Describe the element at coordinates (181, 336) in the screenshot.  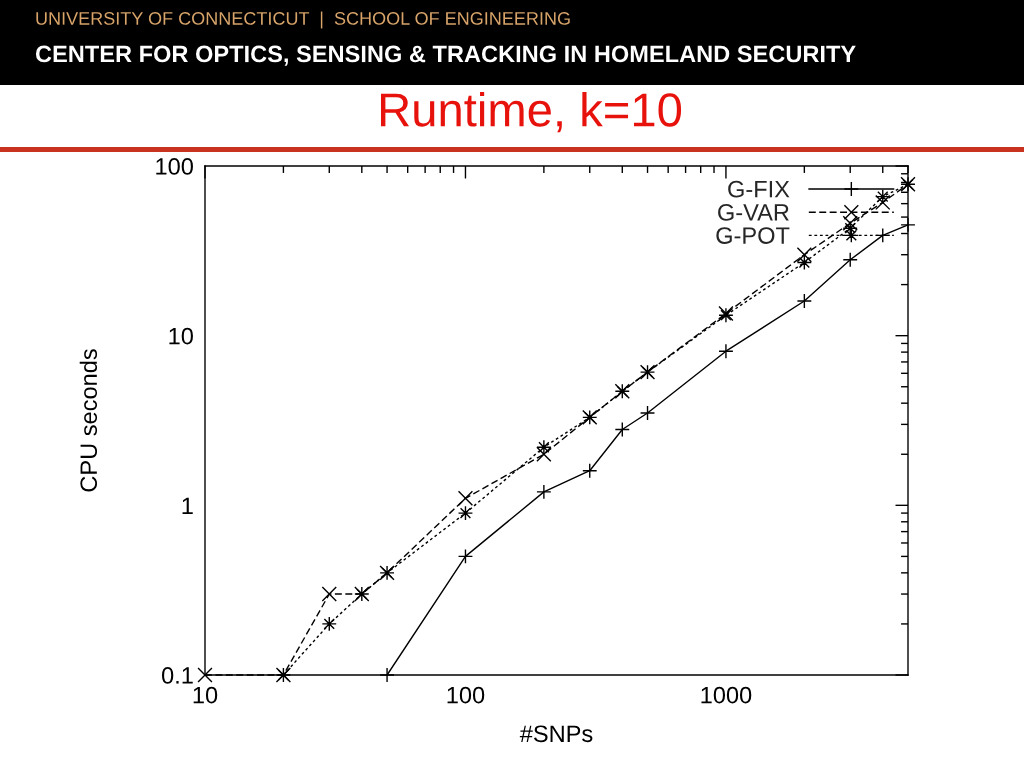
I see `y-tick-label: 10` at that location.